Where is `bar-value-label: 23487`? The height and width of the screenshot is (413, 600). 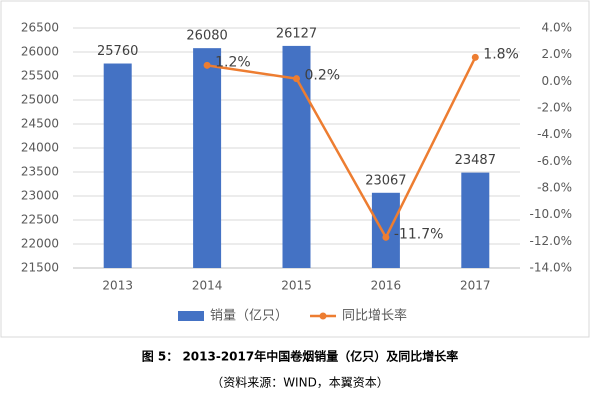 bar-value-label: 23487 is located at coordinates (475, 160).